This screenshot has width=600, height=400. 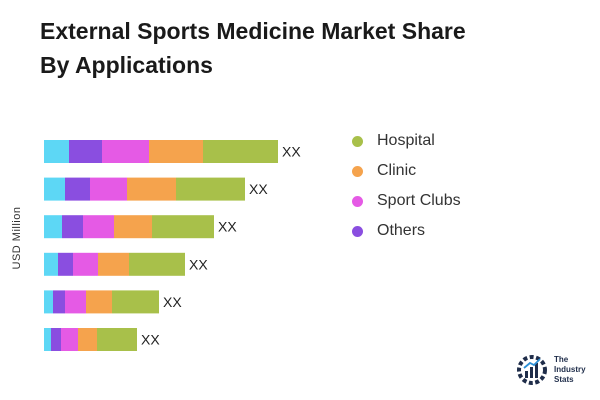 I want to click on bar-data-label-2: XX, so click(x=258, y=189).